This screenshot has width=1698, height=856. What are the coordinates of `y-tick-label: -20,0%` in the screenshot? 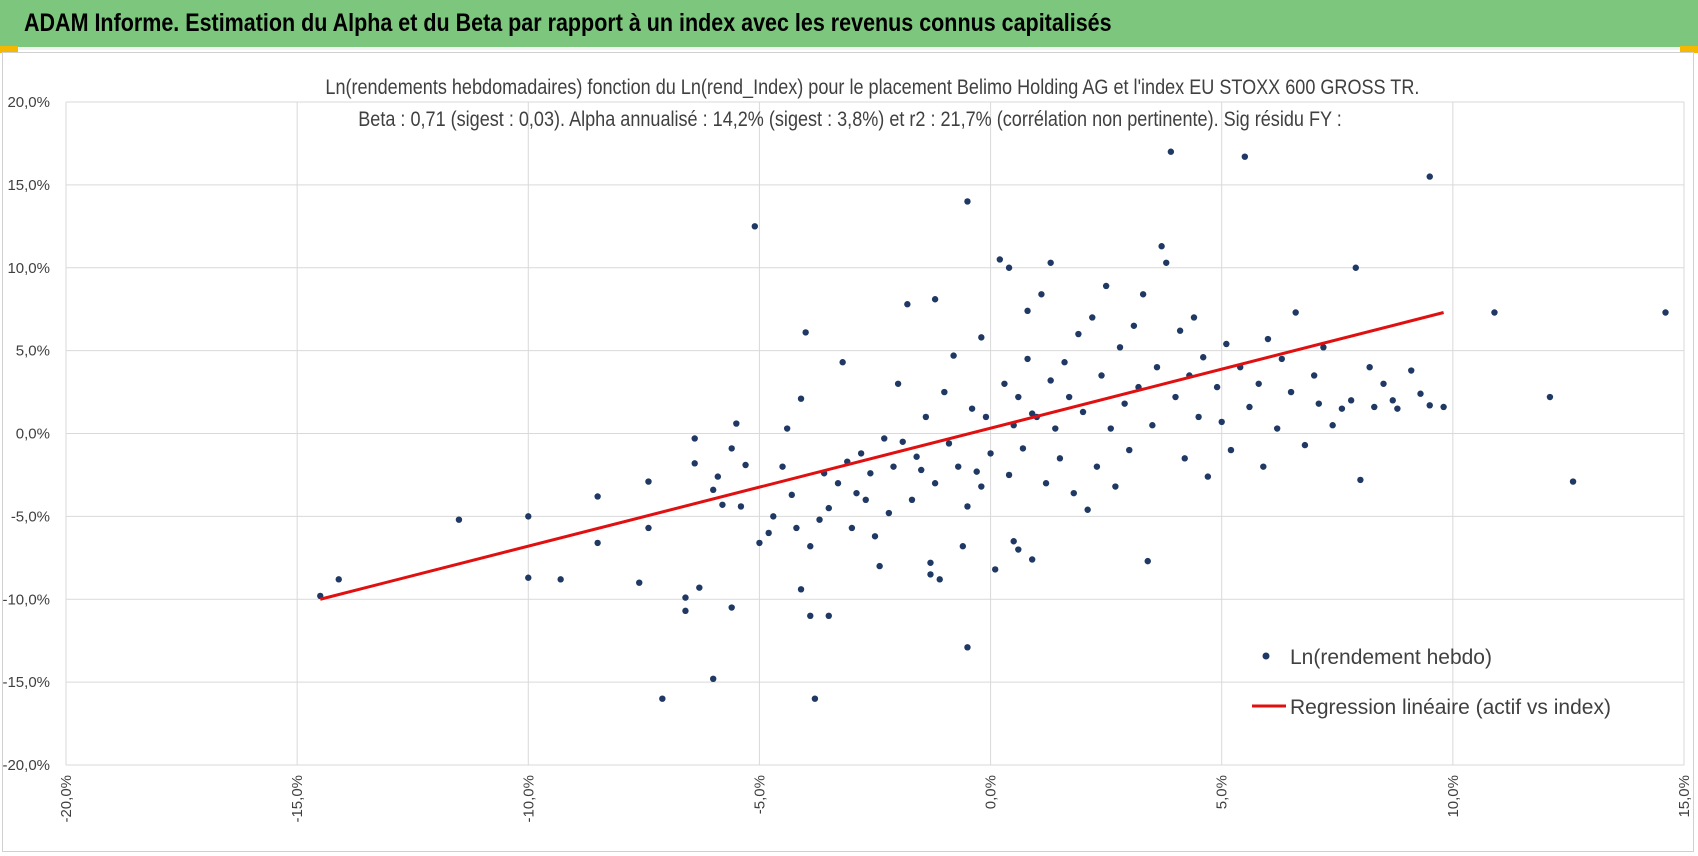 It's located at (26, 765).